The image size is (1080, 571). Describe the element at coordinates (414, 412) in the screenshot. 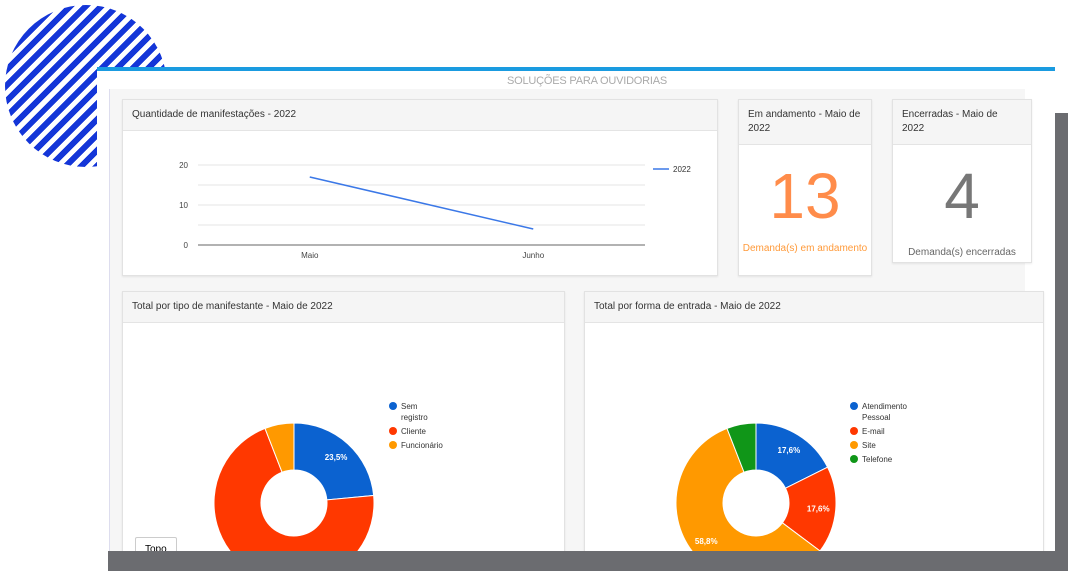

I see `legend-label: Sem registro` at that location.